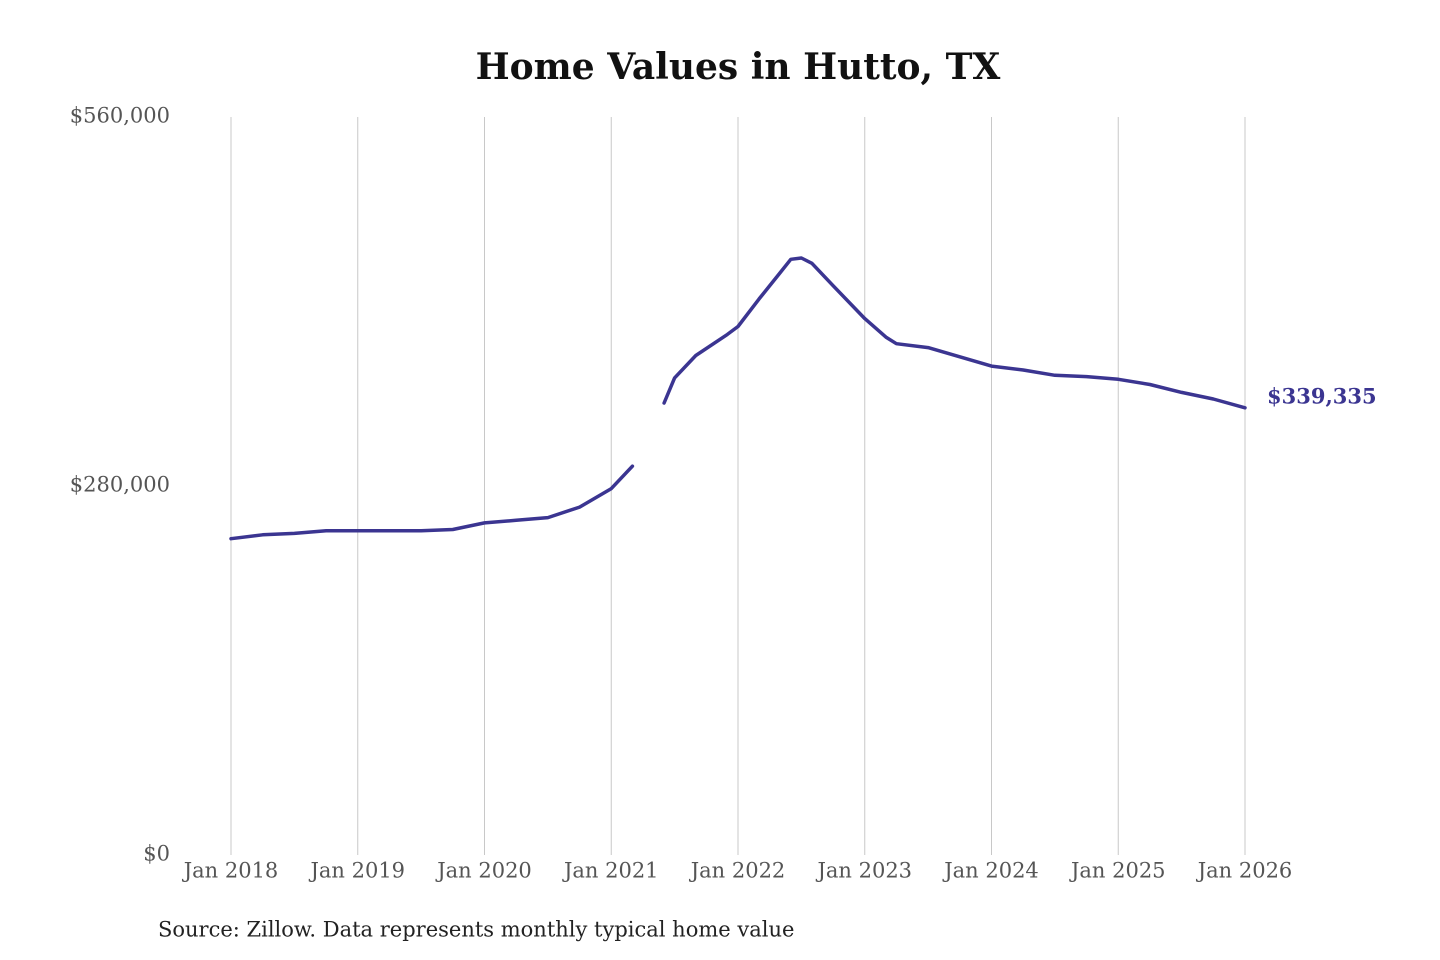  What do you see at coordinates (738, 67) in the screenshot?
I see `chart-title: Home Values in Hutto, TX` at bounding box center [738, 67].